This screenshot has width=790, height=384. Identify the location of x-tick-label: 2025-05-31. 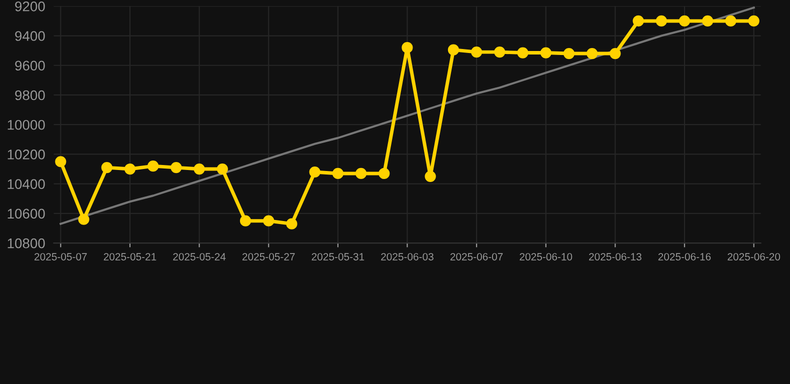
(338, 256).